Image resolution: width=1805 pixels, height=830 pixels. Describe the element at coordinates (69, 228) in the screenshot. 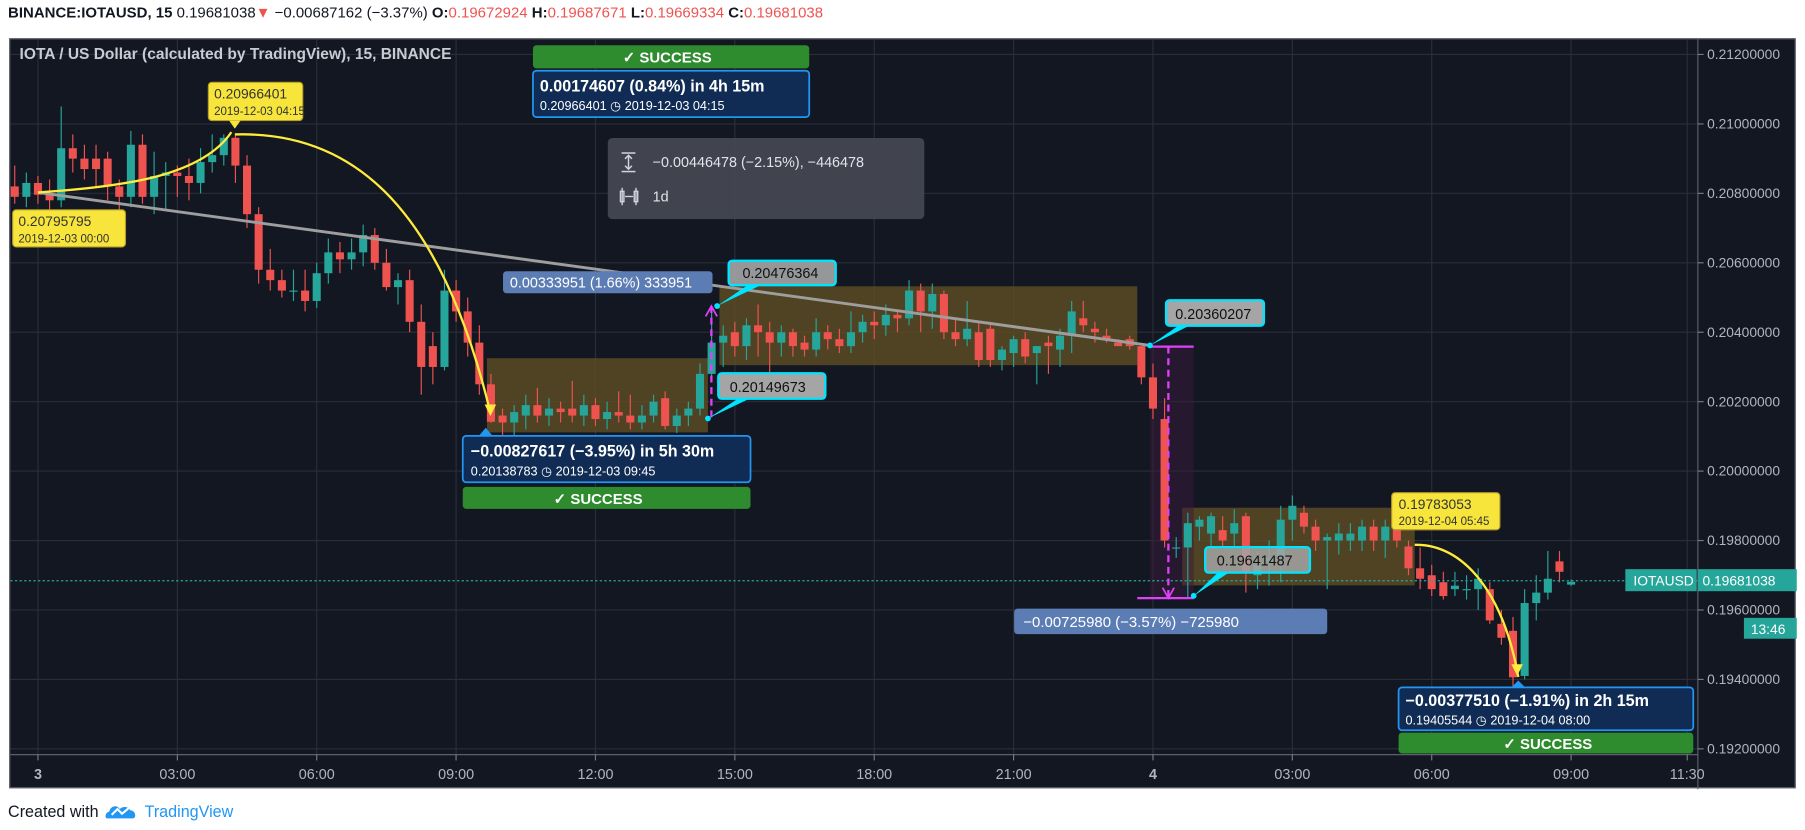

I see `start-price-label: 0.20795795 2019-12-03 00:00` at that location.